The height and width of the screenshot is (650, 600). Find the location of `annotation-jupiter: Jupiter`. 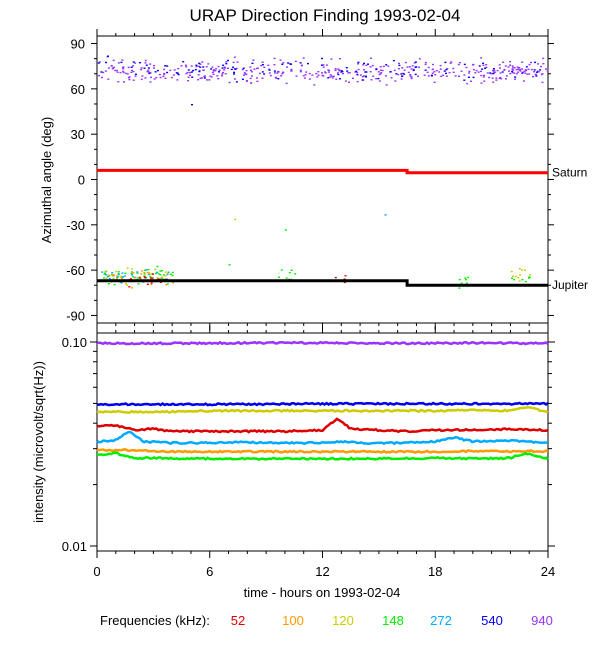

annotation-jupiter: Jupiter is located at coordinates (570, 285).